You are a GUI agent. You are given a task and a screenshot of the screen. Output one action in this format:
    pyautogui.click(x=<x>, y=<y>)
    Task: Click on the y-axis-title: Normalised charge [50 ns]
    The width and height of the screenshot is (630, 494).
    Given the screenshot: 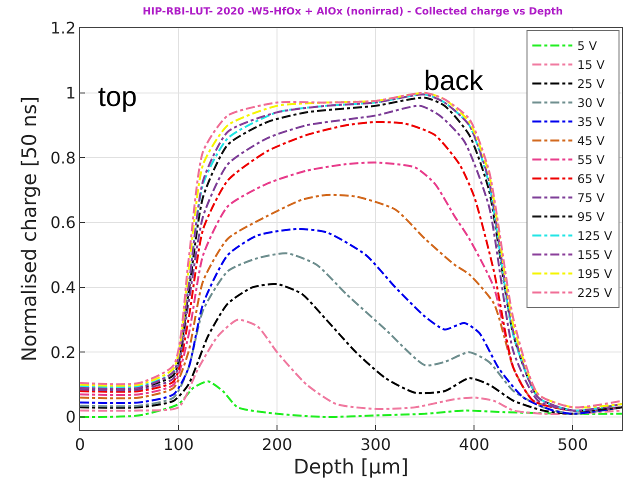 What is the action you would take?
    pyautogui.click(x=28, y=229)
    